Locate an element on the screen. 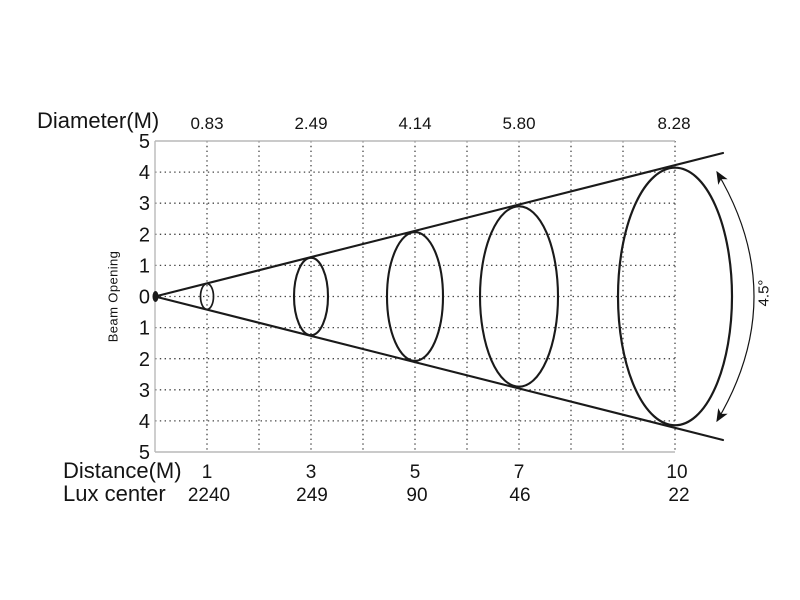 The image size is (800, 600). distance-value: 5 is located at coordinates (415, 472).